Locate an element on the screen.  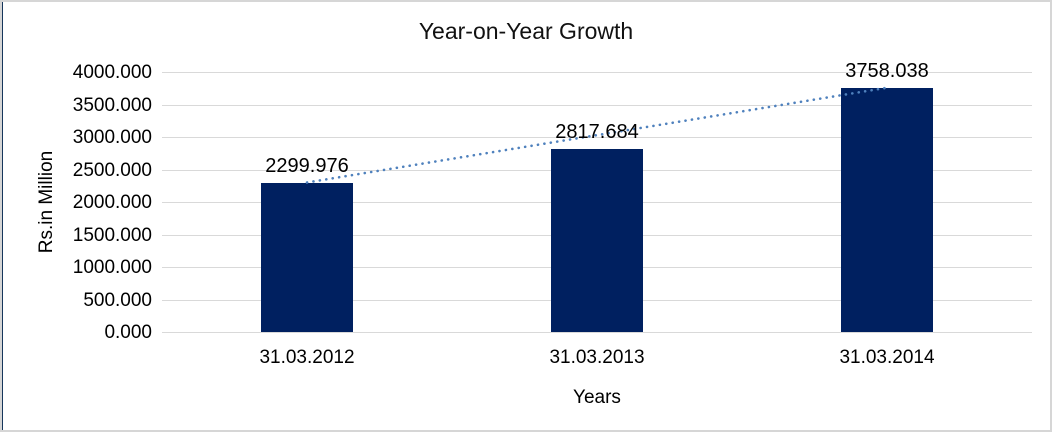
chart-title: Year-on-Year Growth is located at coordinates (526, 31).